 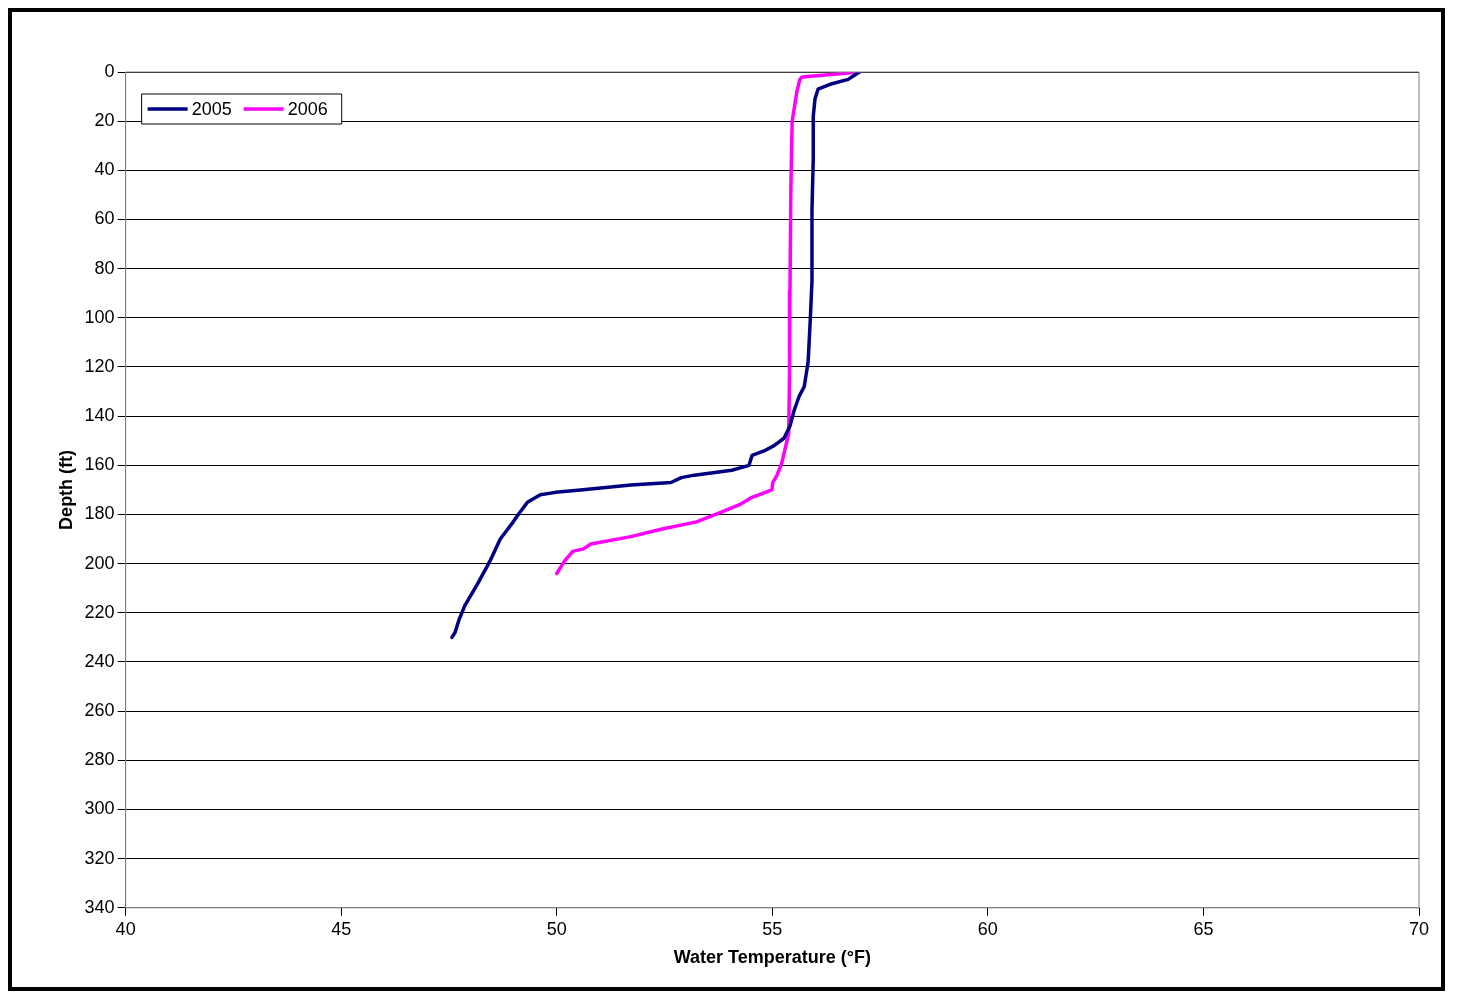 I want to click on y-tick-label: 60, so click(x=104, y=218).